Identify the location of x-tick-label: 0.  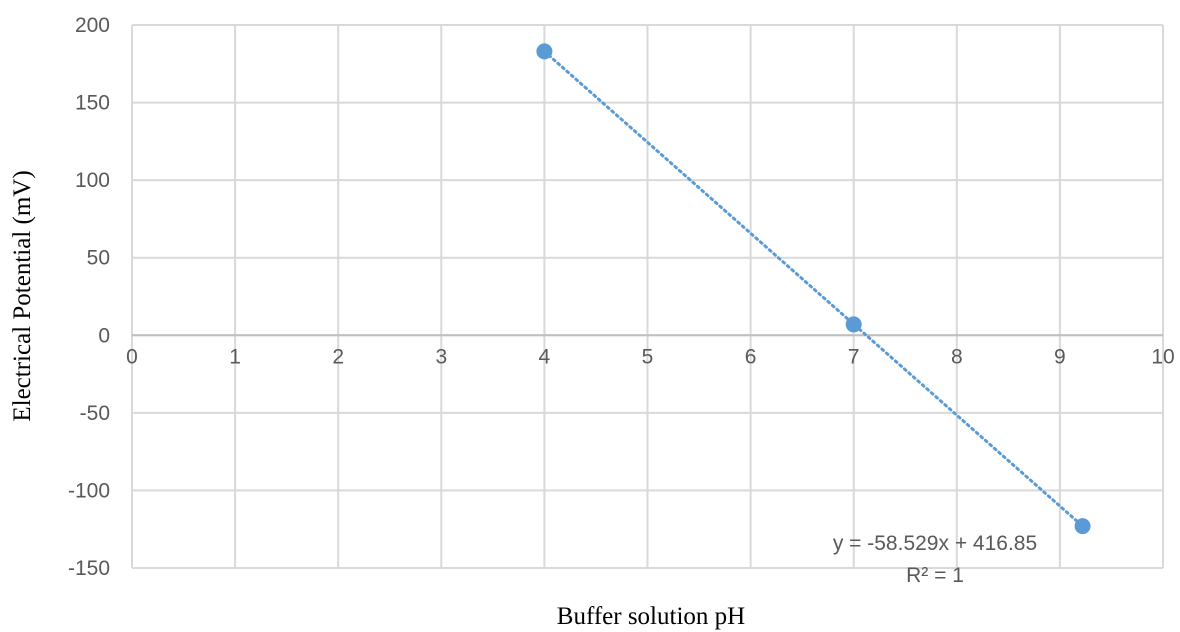
(132, 356).